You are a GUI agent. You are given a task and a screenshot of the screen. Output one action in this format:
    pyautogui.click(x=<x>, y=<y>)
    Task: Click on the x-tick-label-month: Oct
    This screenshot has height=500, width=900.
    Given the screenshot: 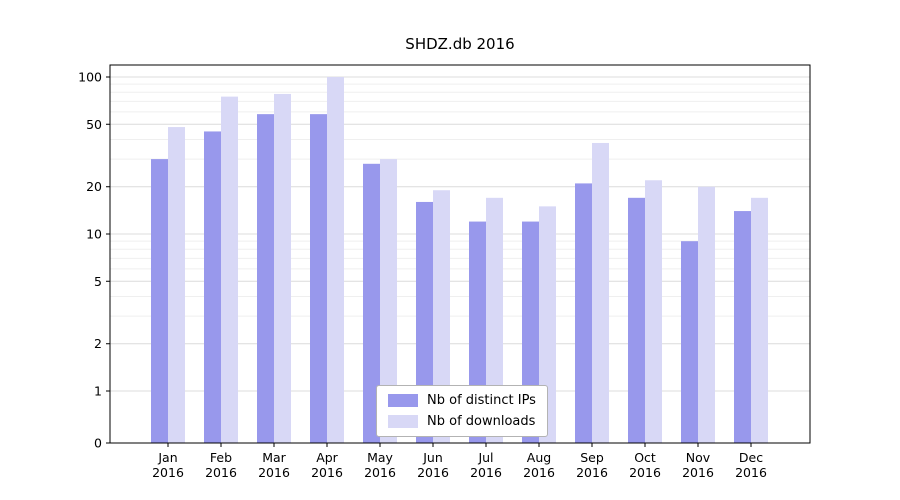 What is the action you would take?
    pyautogui.click(x=645, y=457)
    